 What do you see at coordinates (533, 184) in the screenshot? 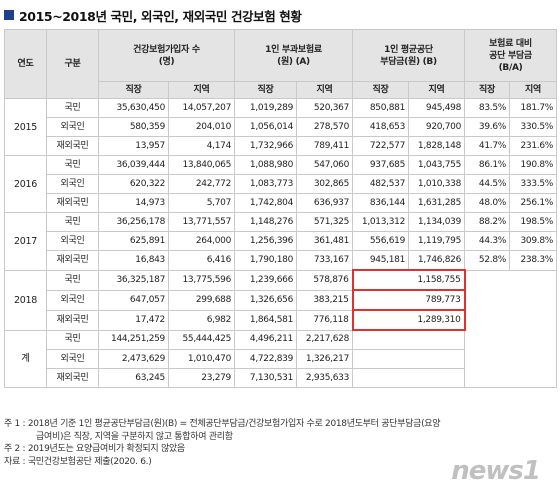
I see `value-cell: 333.5%` at bounding box center [533, 184].